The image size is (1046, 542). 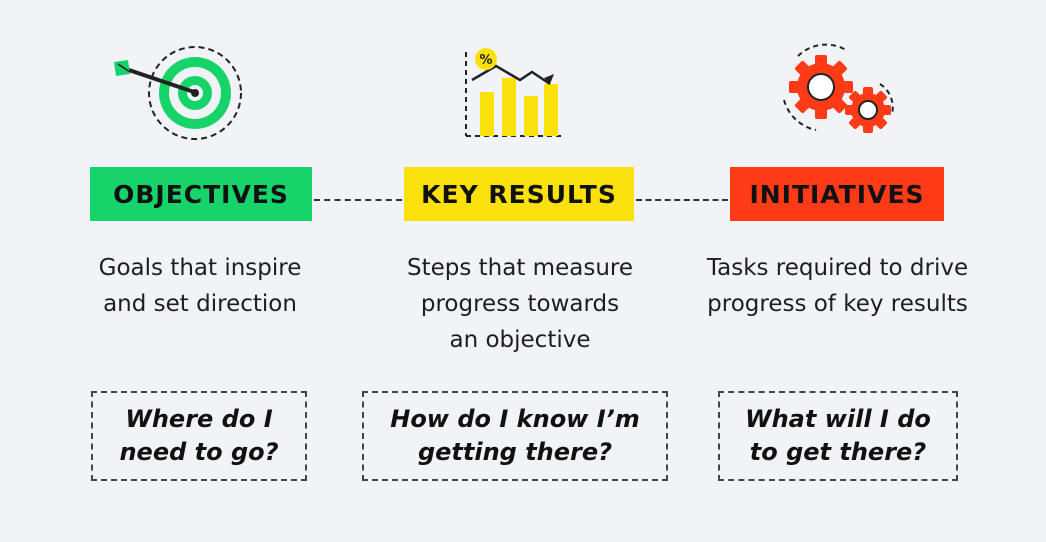 I want to click on question-line: getting there?, so click(x=515, y=452).